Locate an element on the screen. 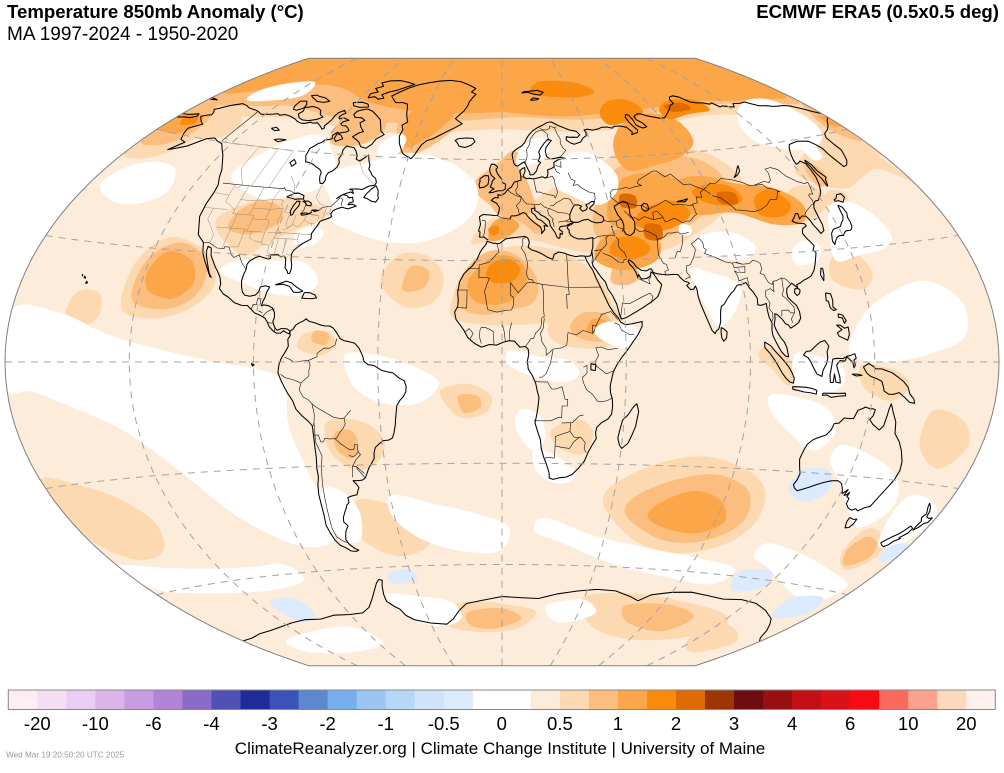  svg-text: 0 is located at coordinates (502, 723).